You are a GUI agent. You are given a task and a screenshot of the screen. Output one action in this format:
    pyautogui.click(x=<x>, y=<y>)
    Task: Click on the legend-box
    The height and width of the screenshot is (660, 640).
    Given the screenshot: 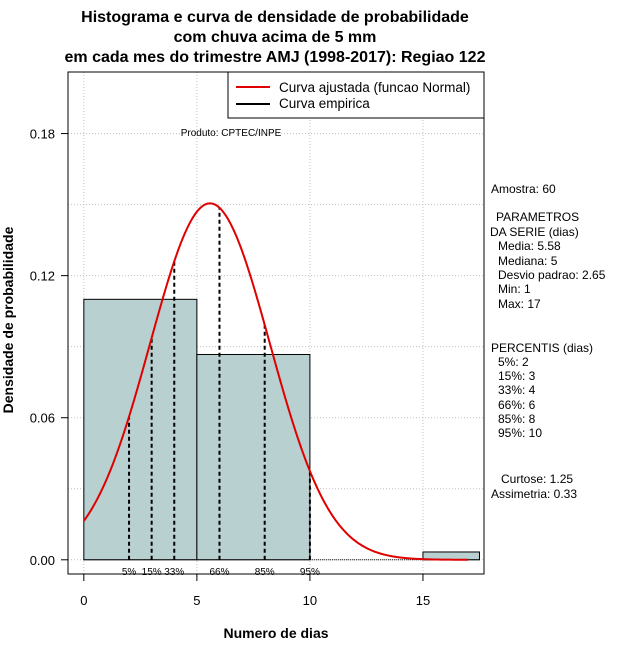 What is the action you would take?
    pyautogui.click(x=356, y=95)
    